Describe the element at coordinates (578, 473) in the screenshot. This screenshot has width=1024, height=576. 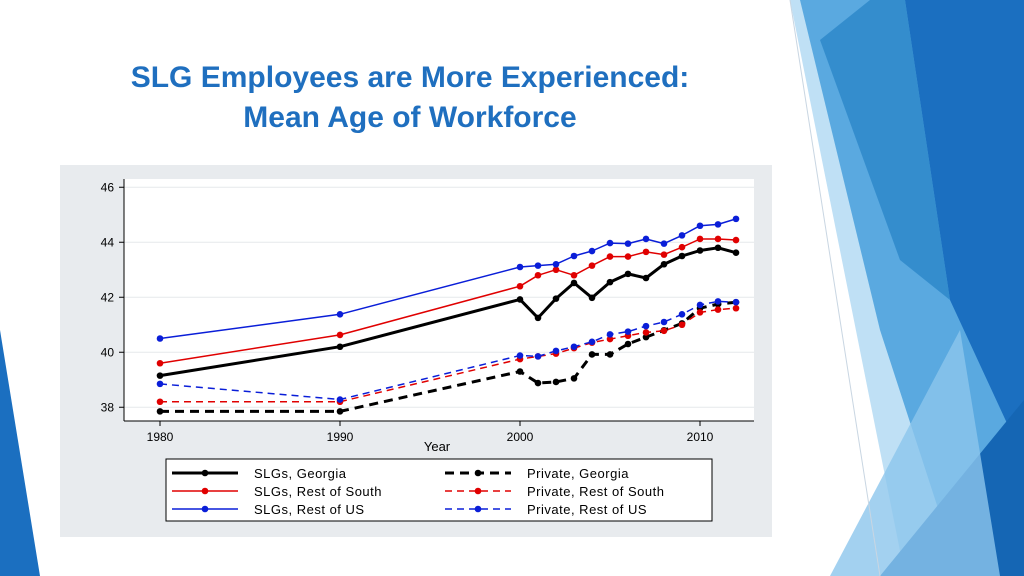
I see `legend-label: Private, Georgia` at that location.